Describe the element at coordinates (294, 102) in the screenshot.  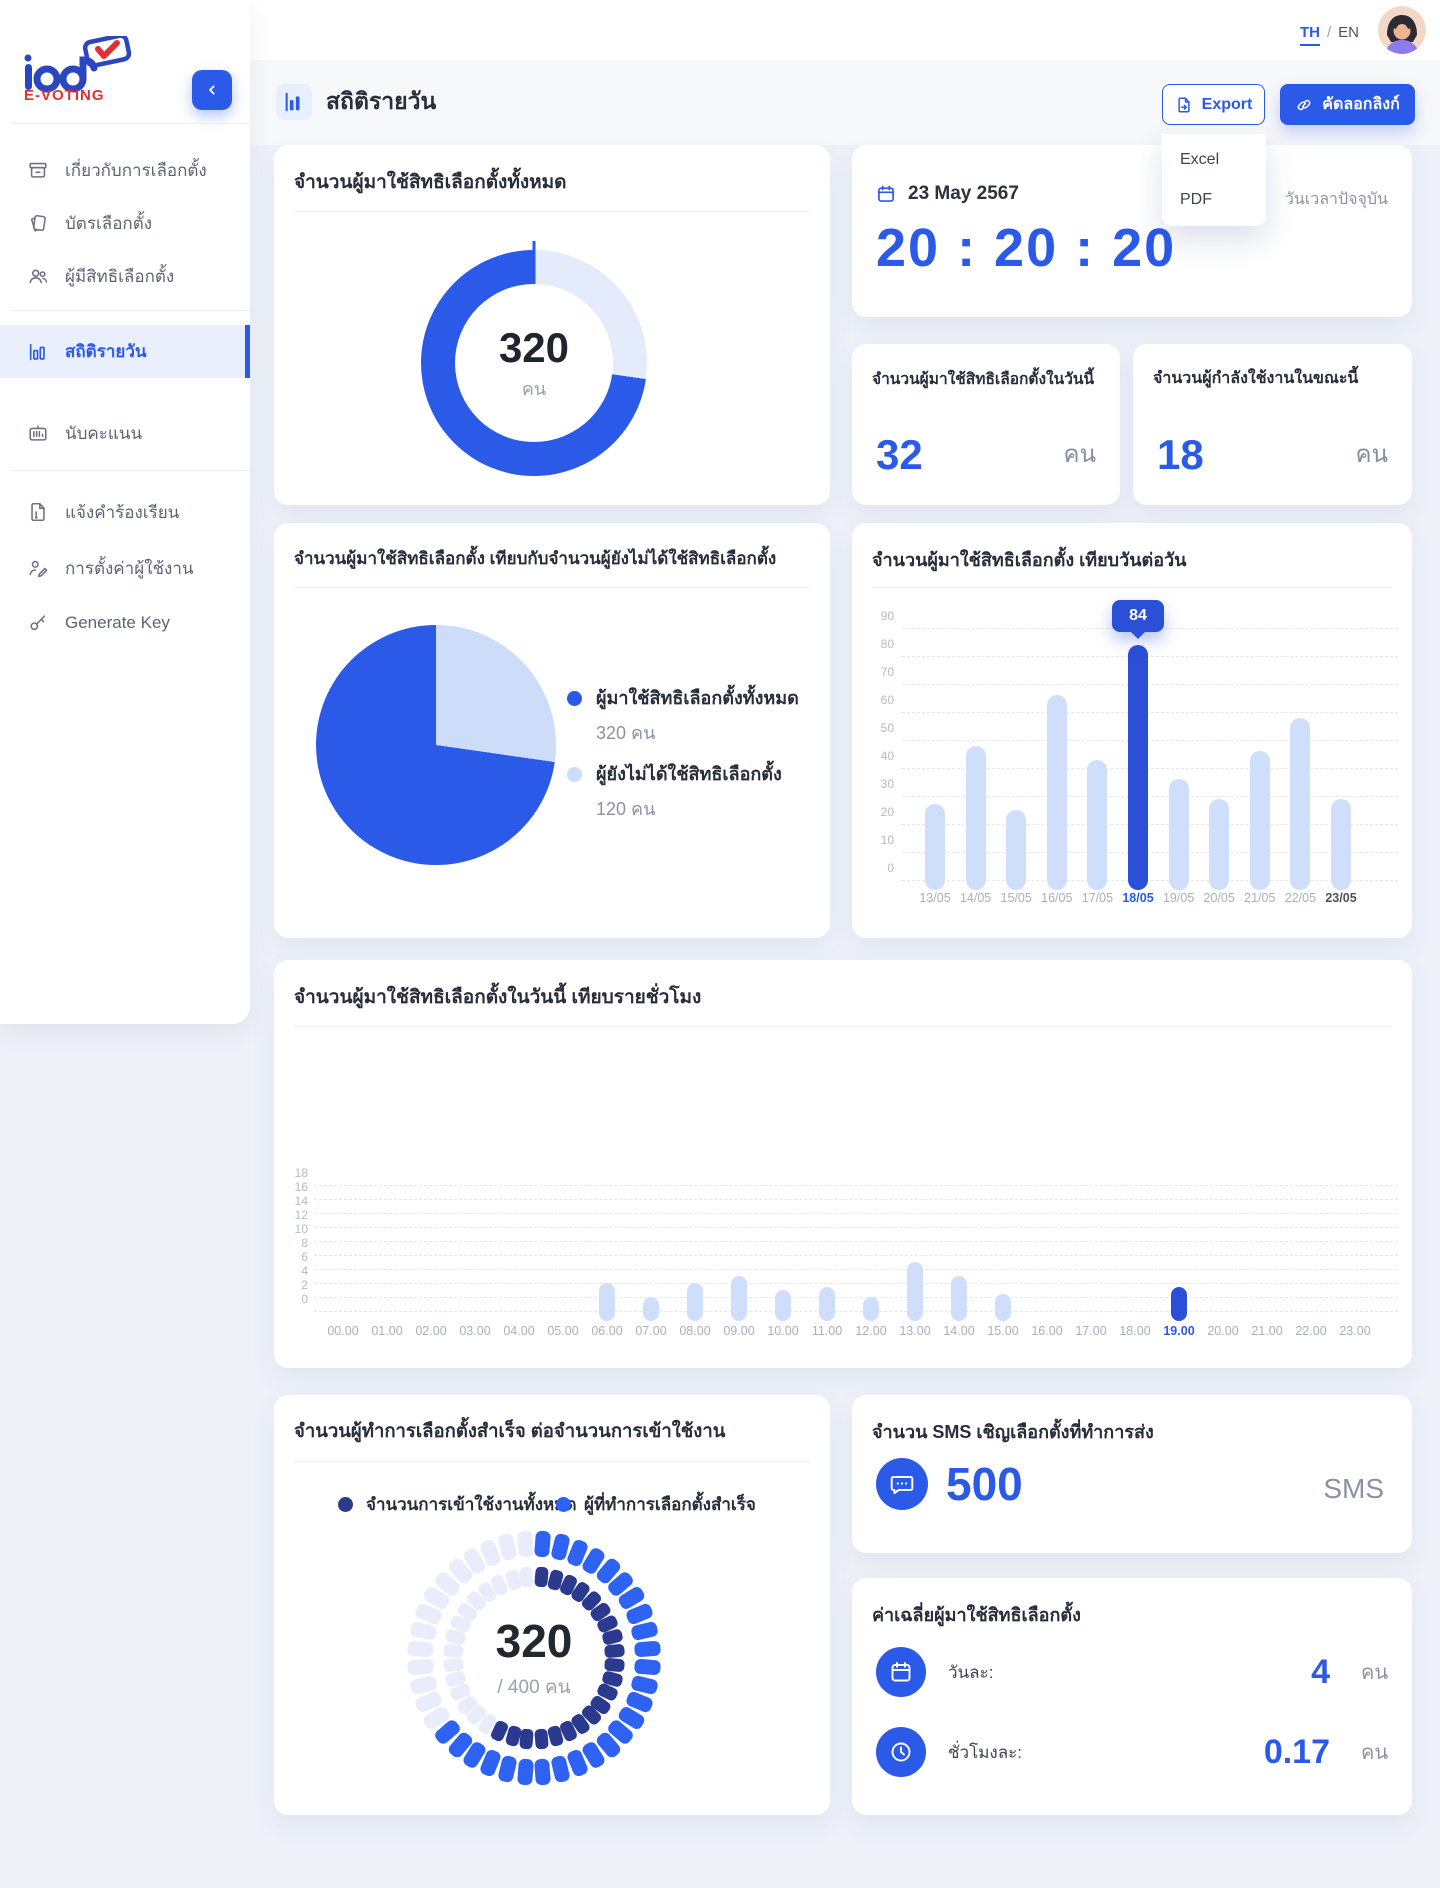
I see `bar-chart-icon` at that location.